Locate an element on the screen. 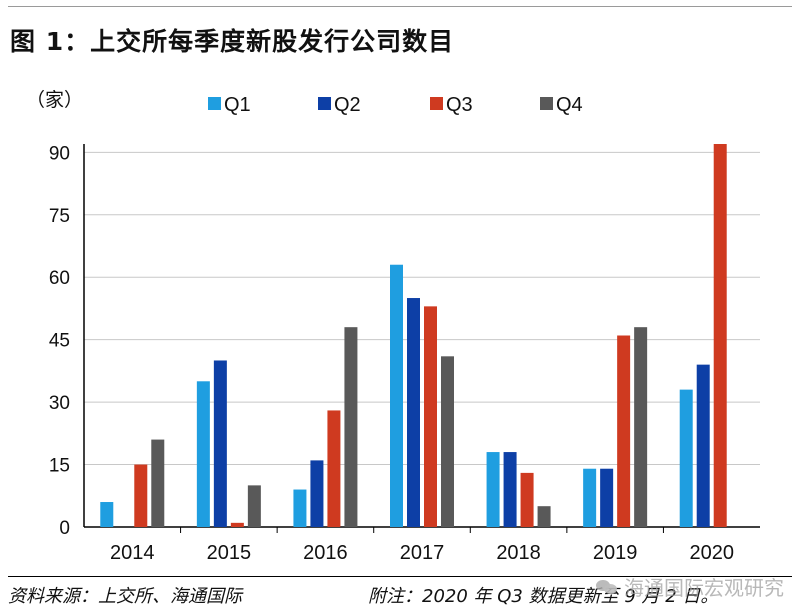  y-tick-label: 90 is located at coordinates (59, 153).